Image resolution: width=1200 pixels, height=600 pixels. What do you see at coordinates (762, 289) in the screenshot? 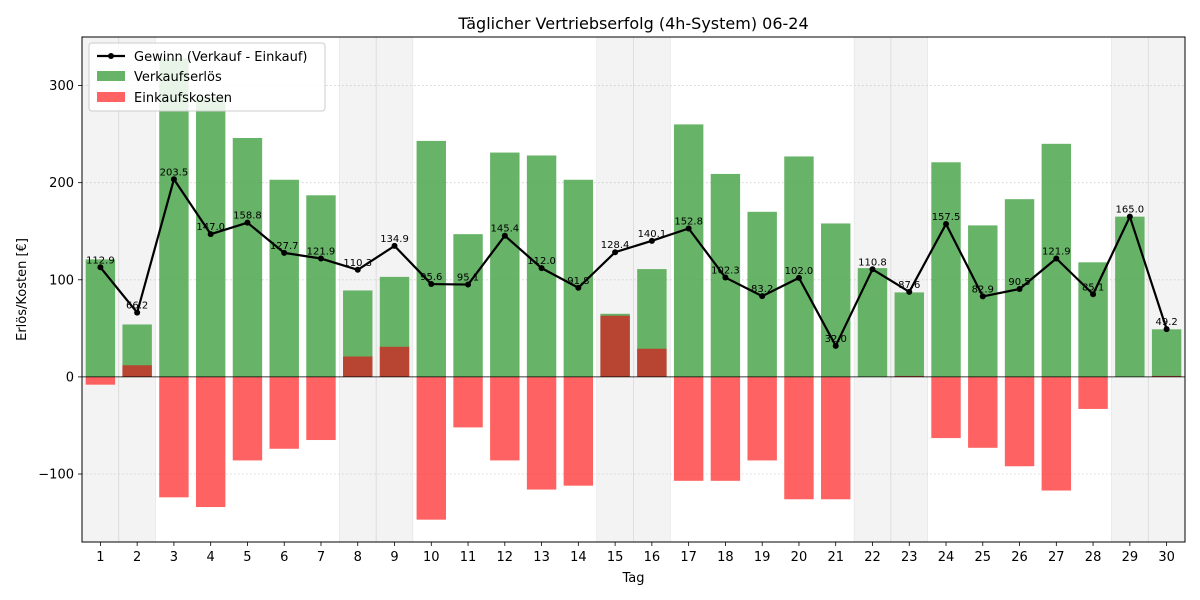
I see `profit-label-19: 83.2` at bounding box center [762, 289].